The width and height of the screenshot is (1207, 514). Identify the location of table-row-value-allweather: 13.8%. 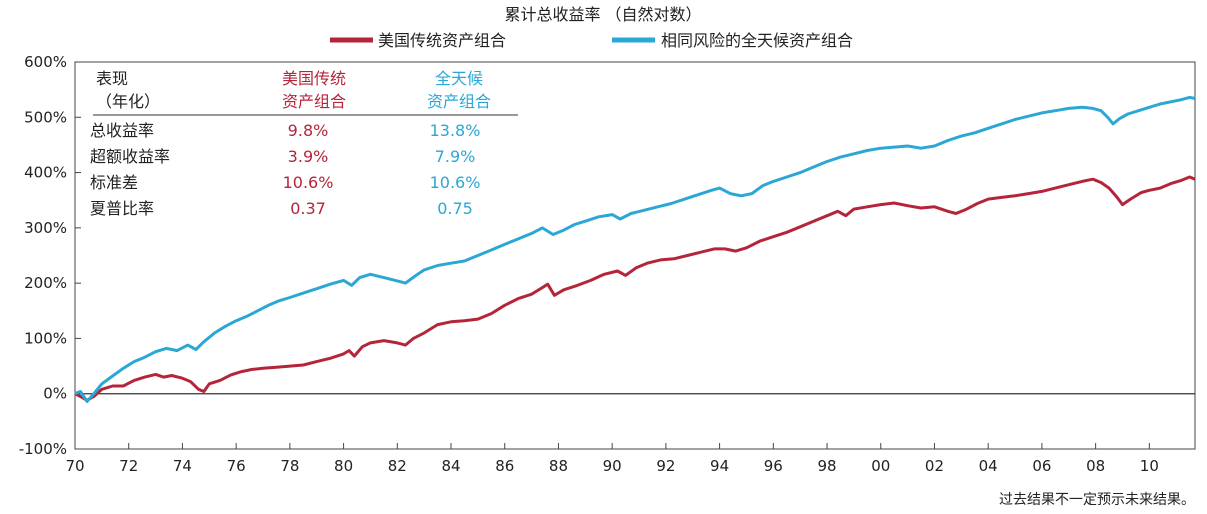
(455, 130).